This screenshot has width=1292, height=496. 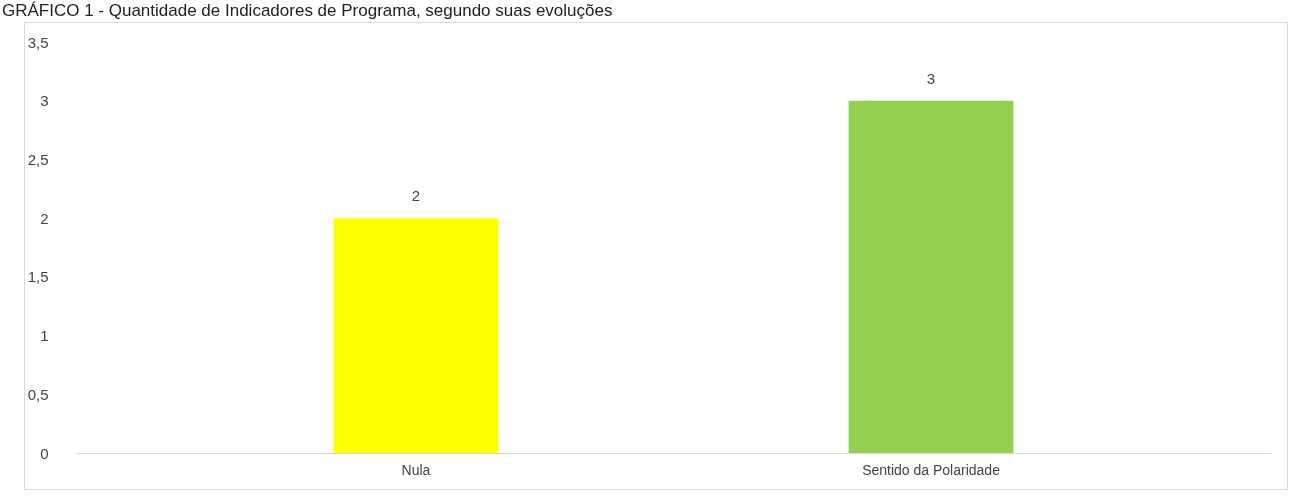 I want to click on y-tick-label: 3, so click(x=44, y=101).